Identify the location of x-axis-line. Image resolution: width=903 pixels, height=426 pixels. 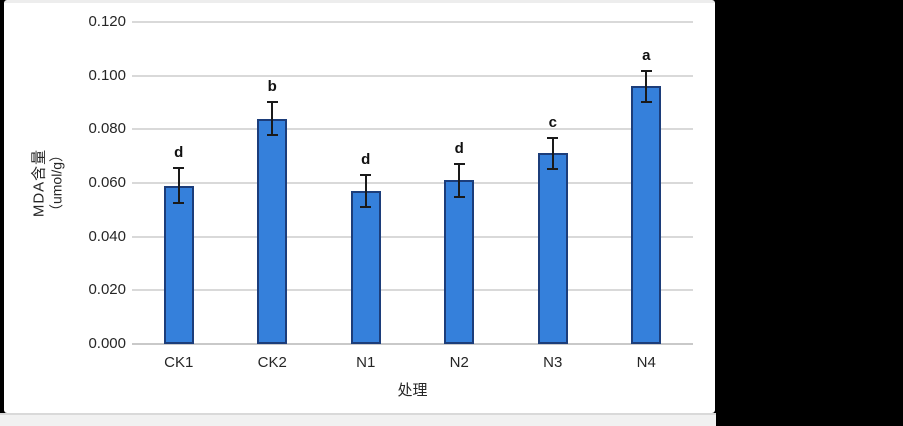
(412, 344).